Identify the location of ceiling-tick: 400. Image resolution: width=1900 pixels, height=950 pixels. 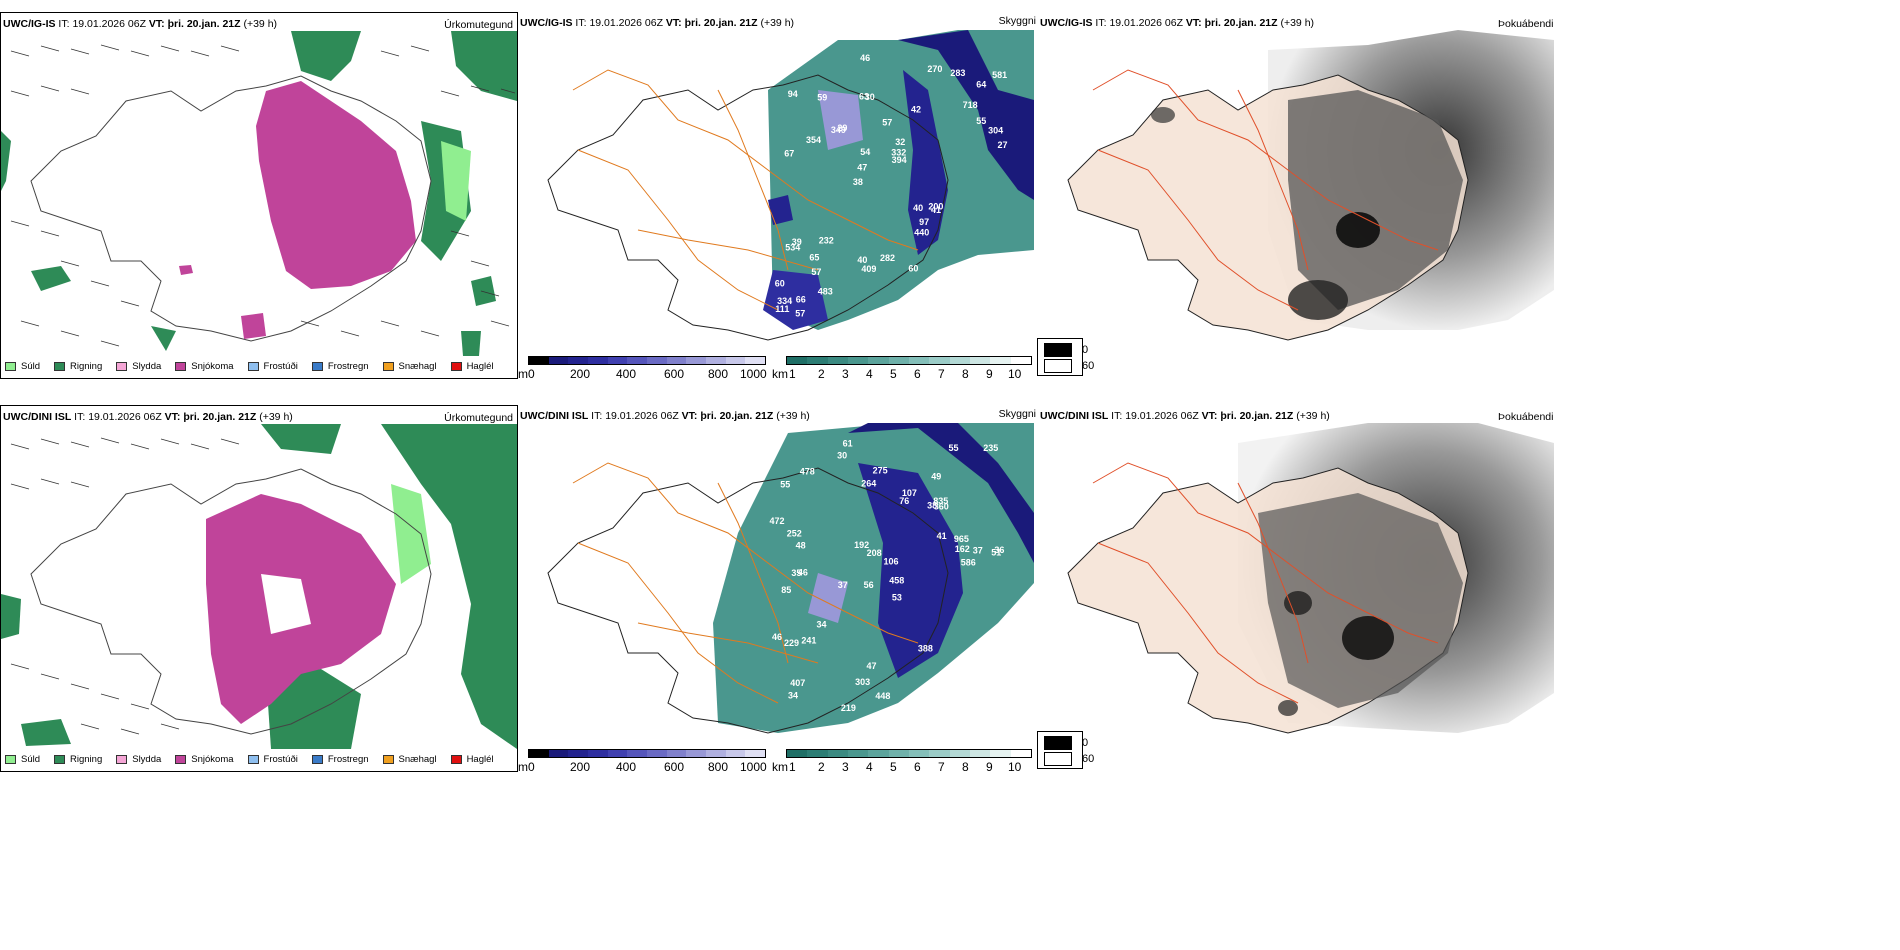
(626, 767).